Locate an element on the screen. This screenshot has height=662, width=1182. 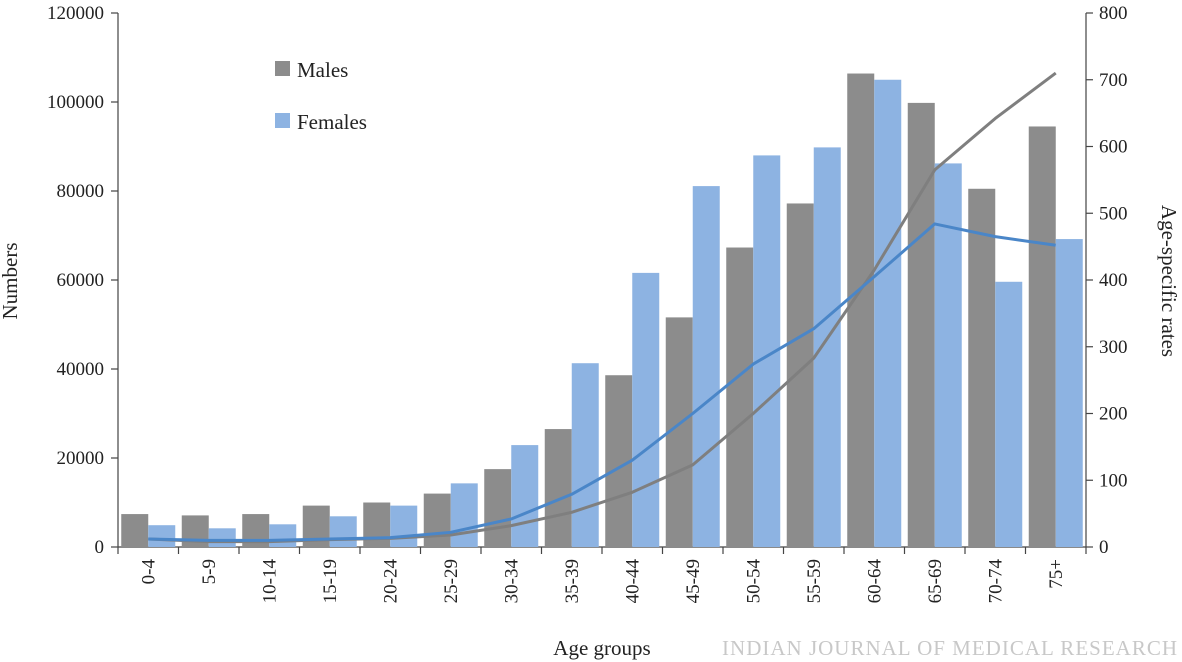
x-tick-label: 25-29 is located at coordinates (451, 581).